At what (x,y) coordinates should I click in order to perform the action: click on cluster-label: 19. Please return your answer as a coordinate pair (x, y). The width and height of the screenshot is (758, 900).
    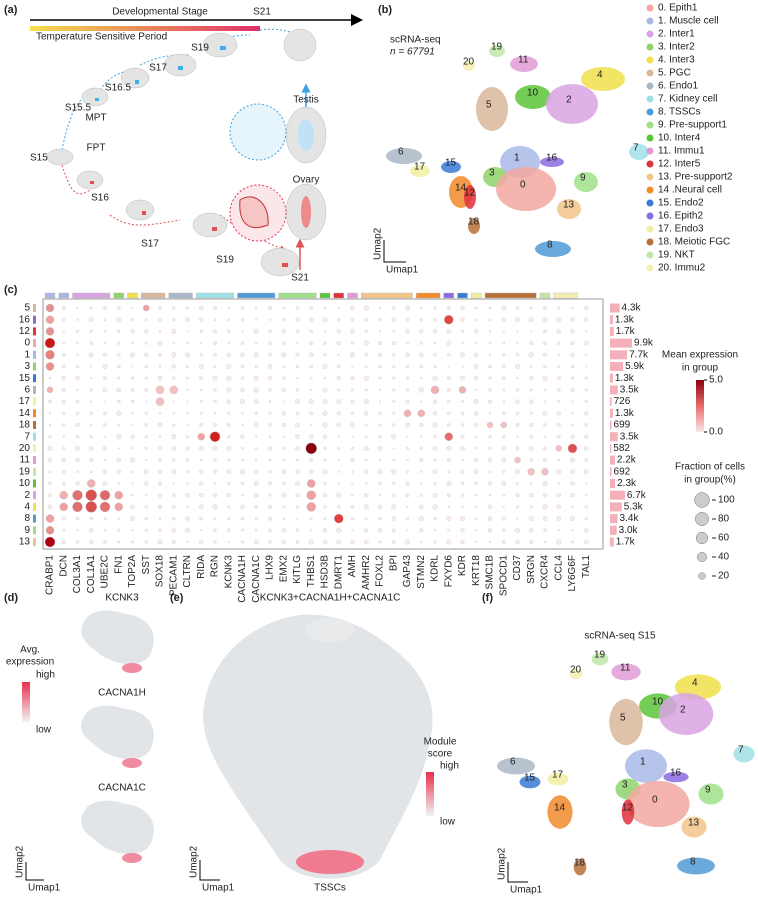
    Looking at the image, I should click on (600, 655).